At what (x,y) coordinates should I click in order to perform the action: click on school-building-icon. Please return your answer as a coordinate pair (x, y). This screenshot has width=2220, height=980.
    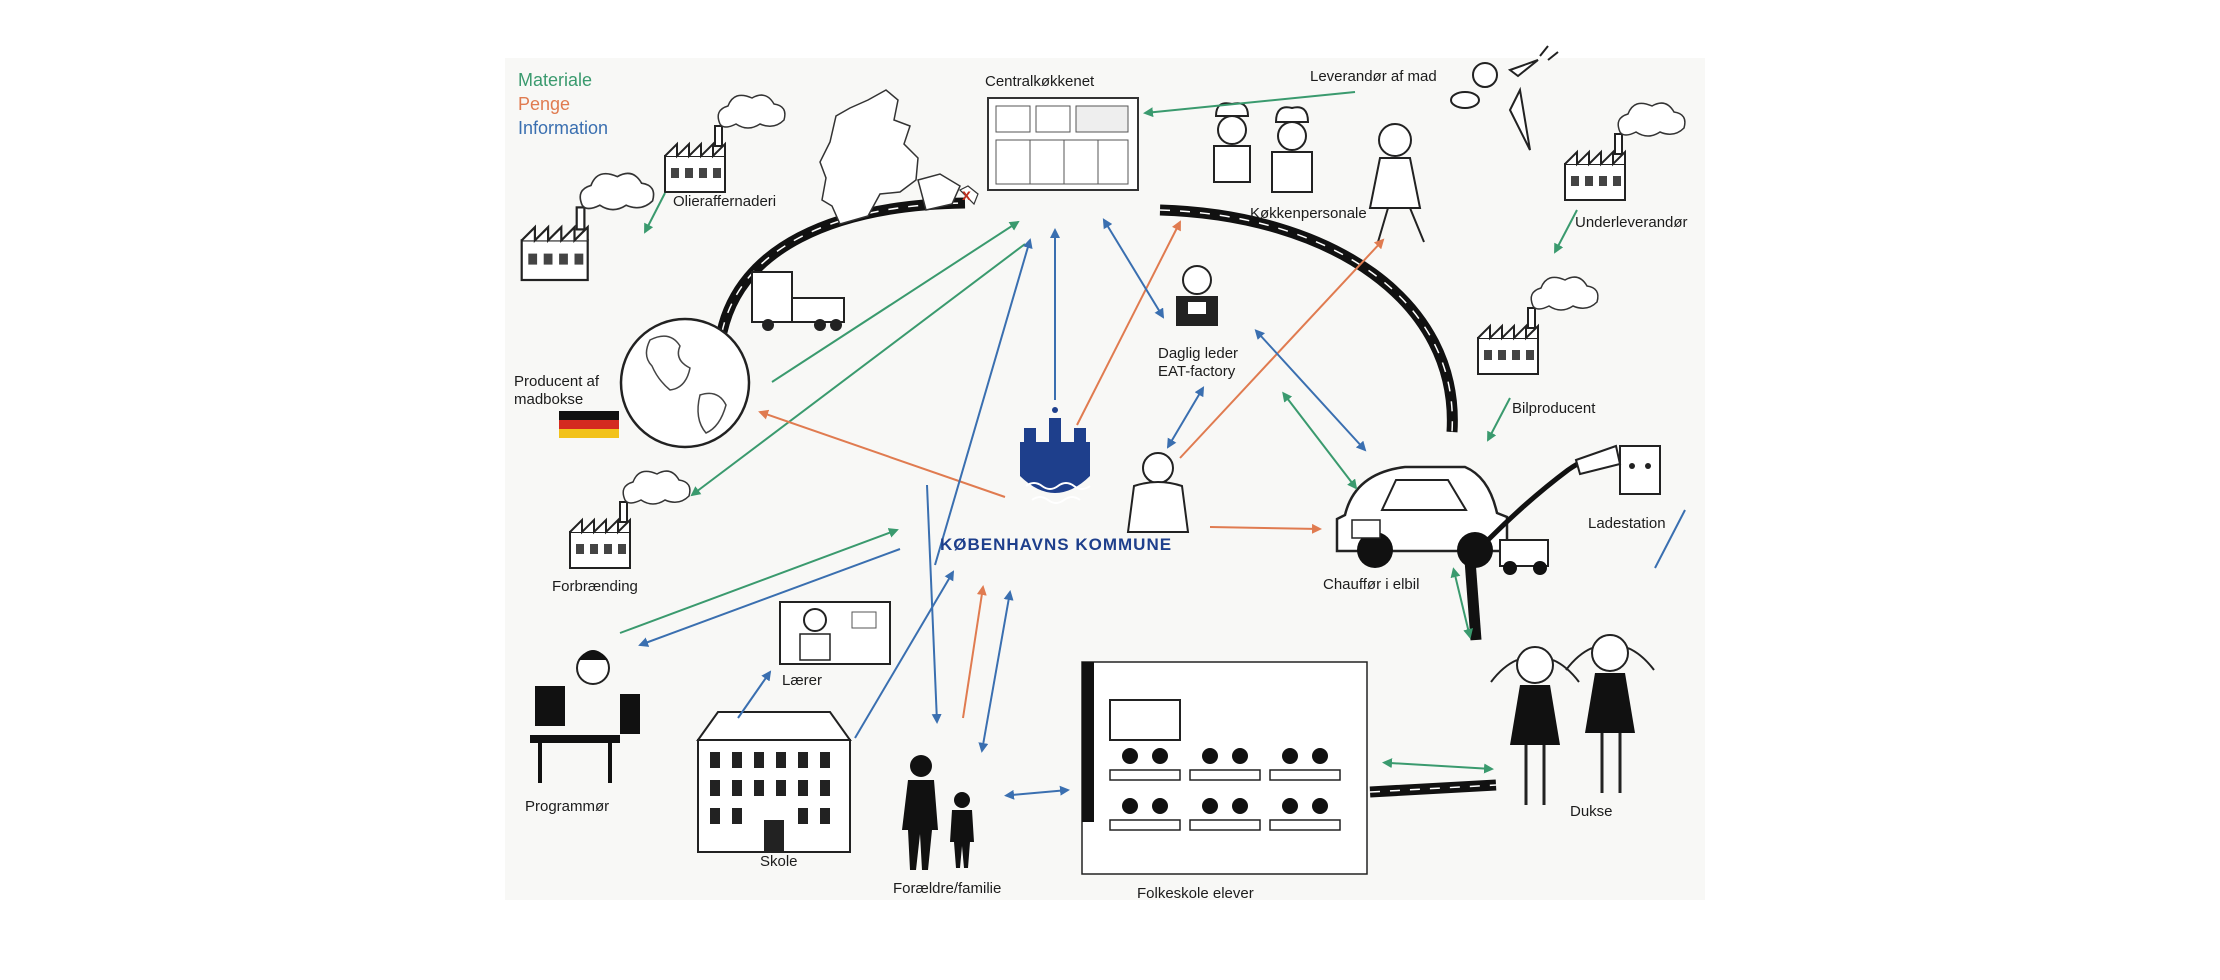
    Looking at the image, I should click on (774, 782).